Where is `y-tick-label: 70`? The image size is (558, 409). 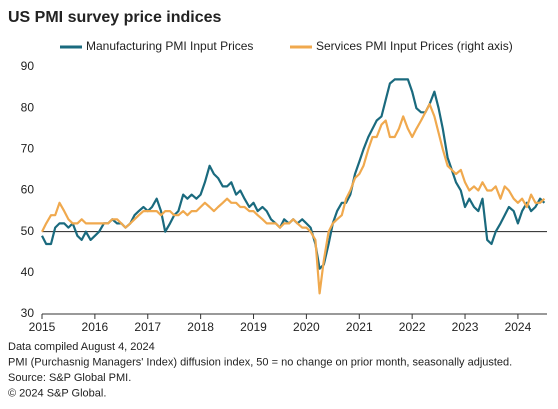
y-tick-label: 70 is located at coordinates (28, 149).